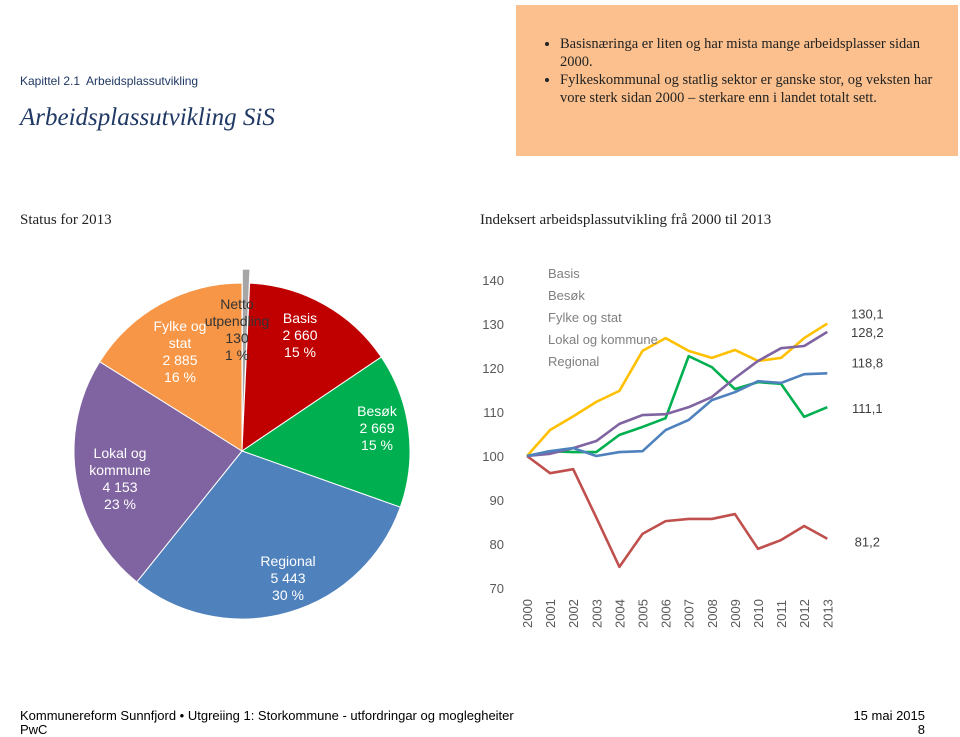  What do you see at coordinates (497, 544) in the screenshot?
I see `y-tick-label: 80` at bounding box center [497, 544].